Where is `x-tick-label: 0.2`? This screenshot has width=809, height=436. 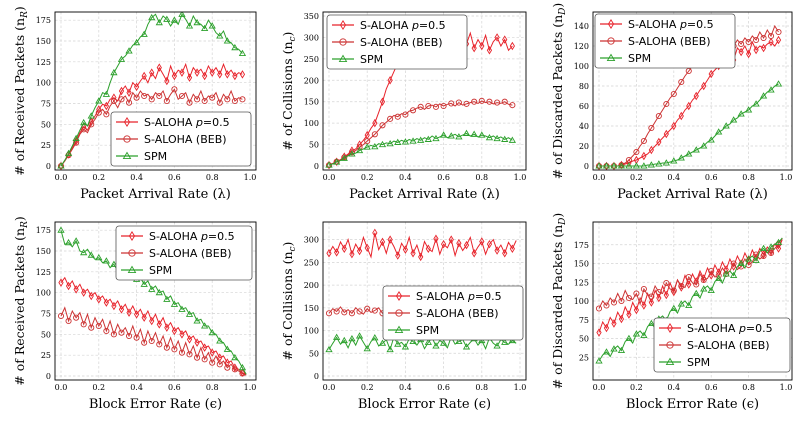 x-tick-label: 0.2 is located at coordinates (636, 177).